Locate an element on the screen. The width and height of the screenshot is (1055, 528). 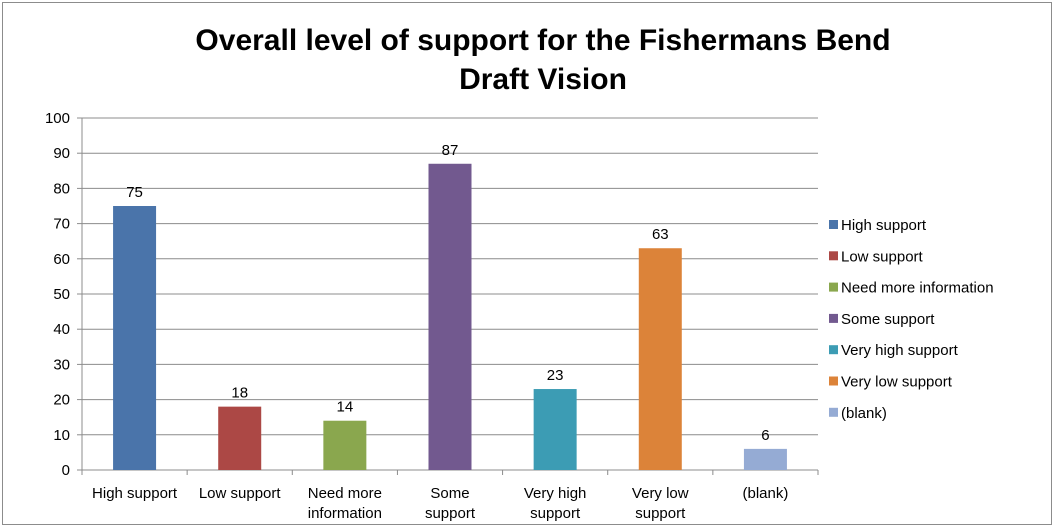
x-category-label: (blank) is located at coordinates (765, 493).